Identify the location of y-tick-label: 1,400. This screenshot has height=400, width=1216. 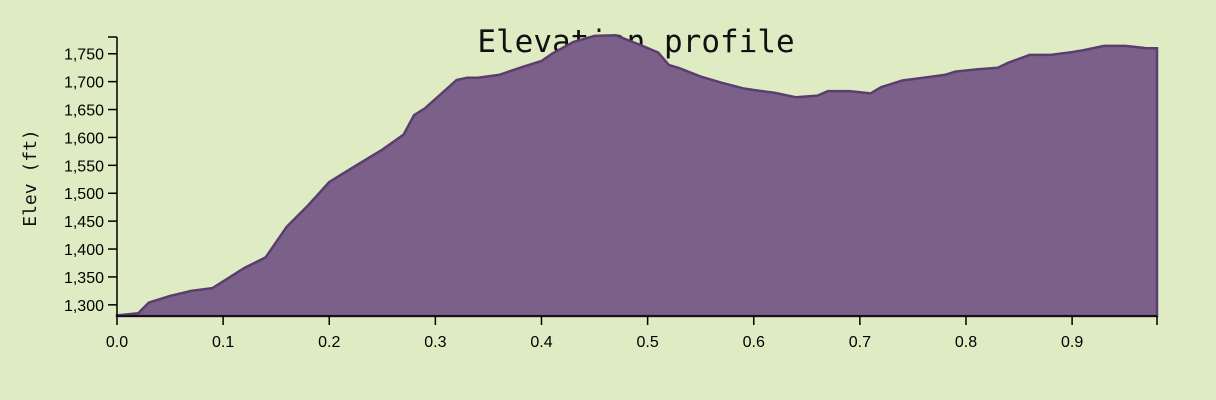
(84, 250).